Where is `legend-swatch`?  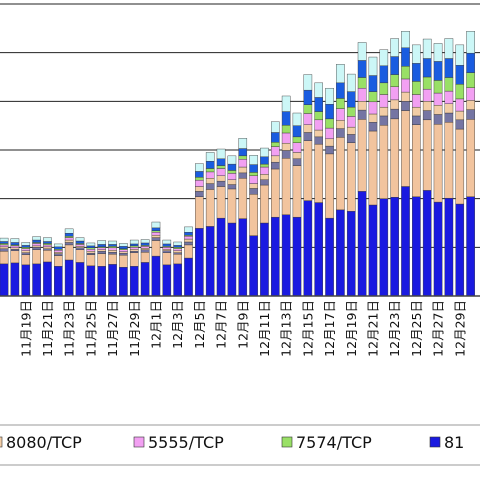
legend-swatch is located at coordinates (435, 442).